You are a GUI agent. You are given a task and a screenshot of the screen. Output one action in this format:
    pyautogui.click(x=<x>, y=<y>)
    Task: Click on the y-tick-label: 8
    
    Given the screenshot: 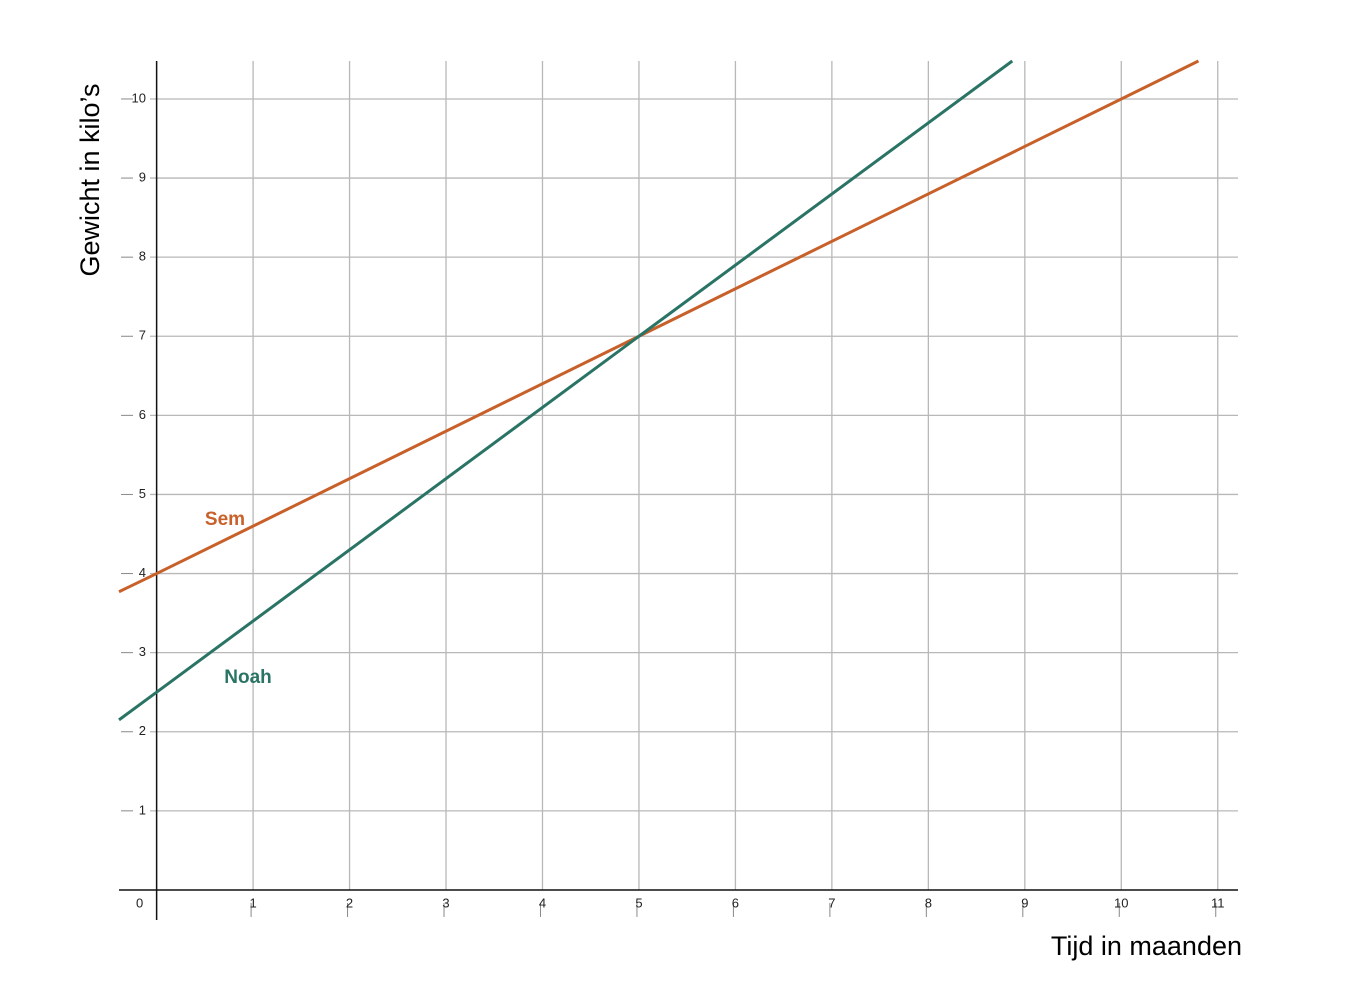 What is the action you would take?
    pyautogui.click(x=142, y=256)
    